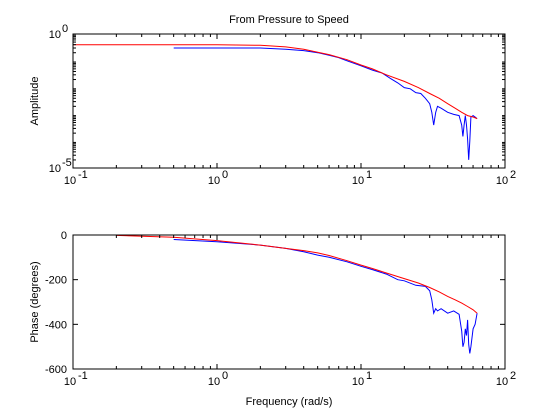  Describe the element at coordinates (56, 370) in the screenshot. I see `y-tick-label: -600` at that location.